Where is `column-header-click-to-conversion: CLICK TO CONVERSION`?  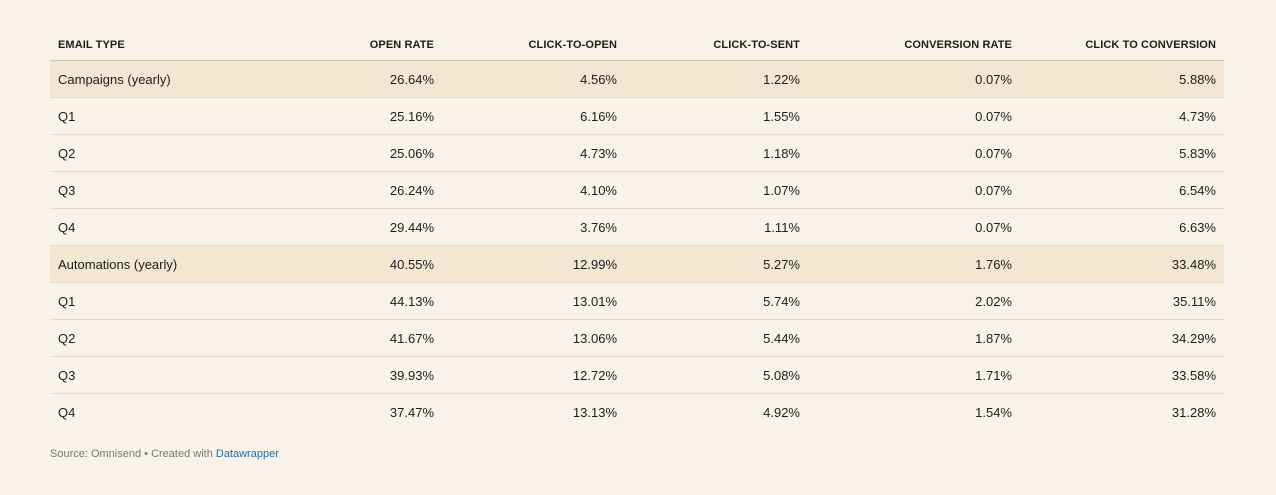
column-header-click-to-conversion: CLICK TO CONVERSION is located at coordinates (1122, 45).